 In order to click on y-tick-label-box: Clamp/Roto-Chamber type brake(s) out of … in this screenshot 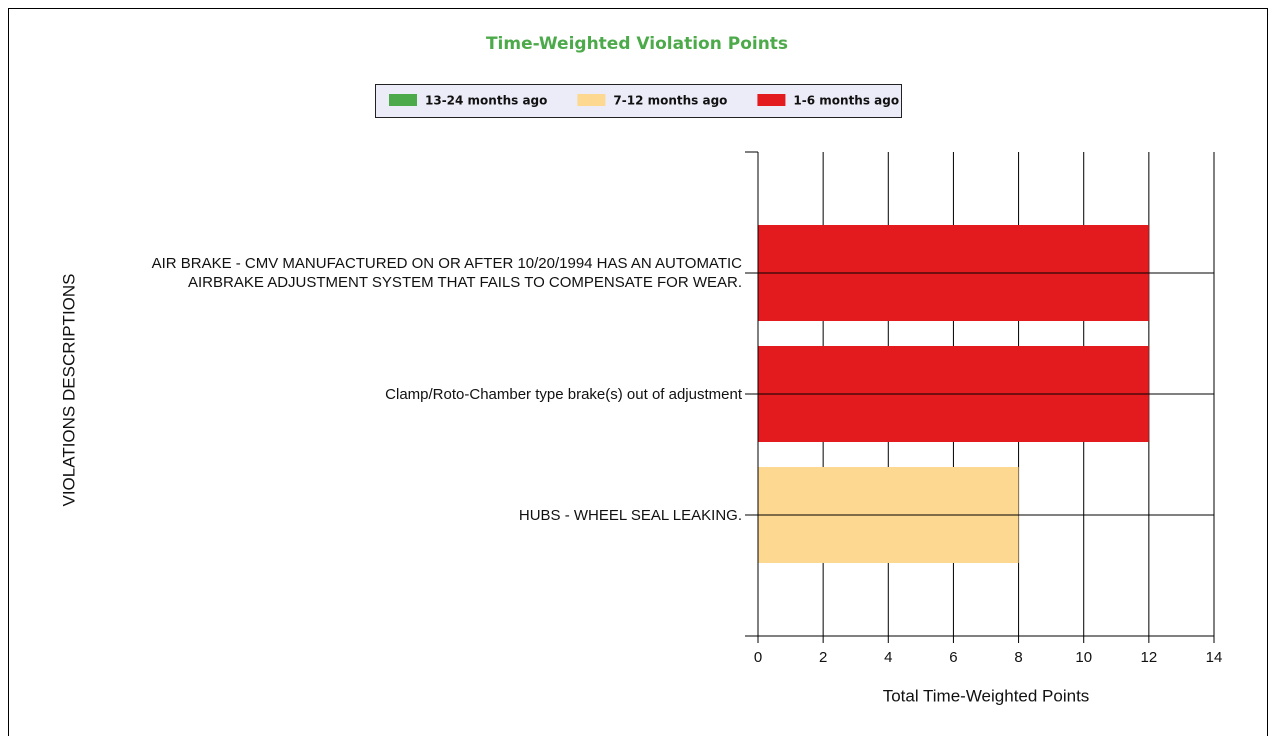, I will do `click(563, 394)`.